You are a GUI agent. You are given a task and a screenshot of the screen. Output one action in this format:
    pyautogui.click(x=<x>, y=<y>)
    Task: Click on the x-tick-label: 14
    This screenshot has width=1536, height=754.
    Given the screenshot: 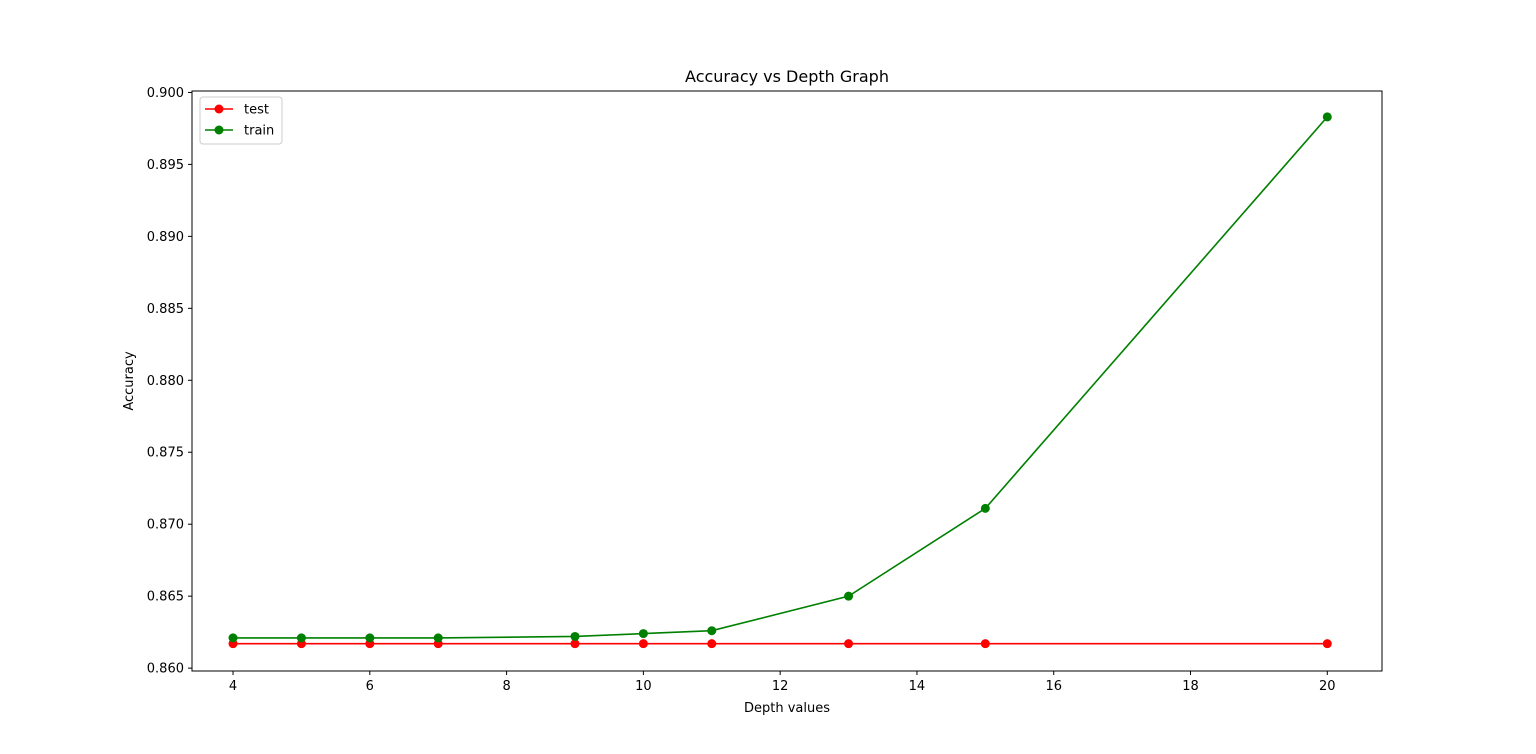 What is the action you would take?
    pyautogui.click(x=917, y=686)
    